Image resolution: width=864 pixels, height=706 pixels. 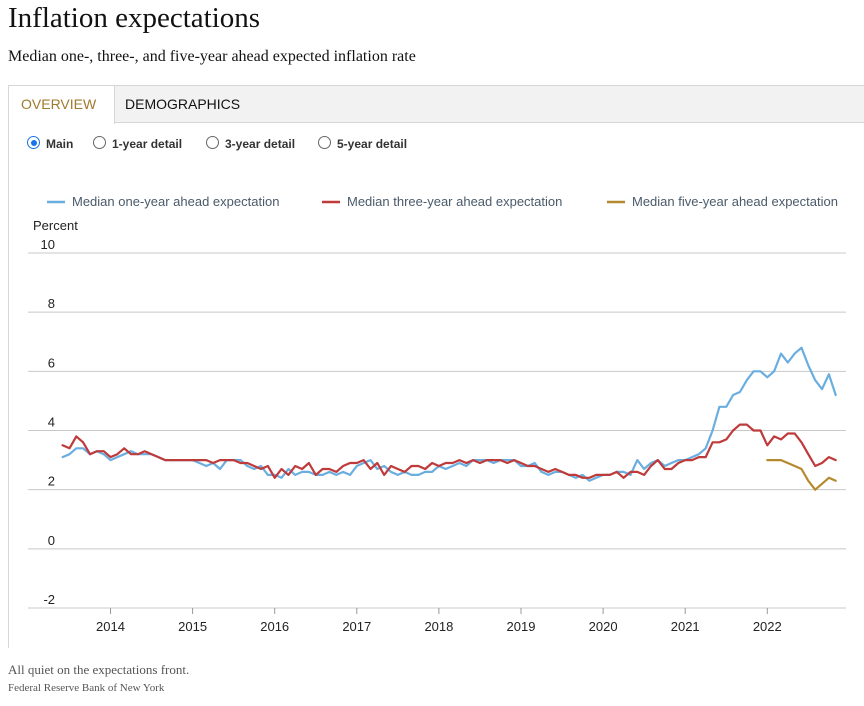 What do you see at coordinates (134, 18) in the screenshot?
I see `page-title: Inflation expectations` at bounding box center [134, 18].